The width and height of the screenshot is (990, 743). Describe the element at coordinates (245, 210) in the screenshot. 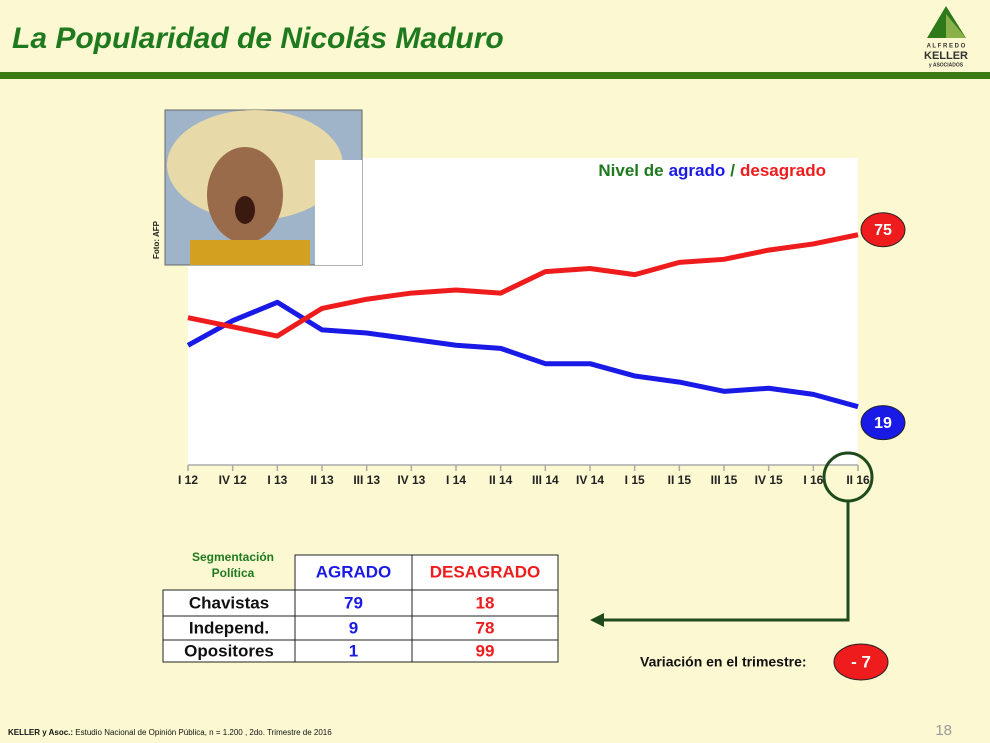

I see `photo-mouth` at that location.